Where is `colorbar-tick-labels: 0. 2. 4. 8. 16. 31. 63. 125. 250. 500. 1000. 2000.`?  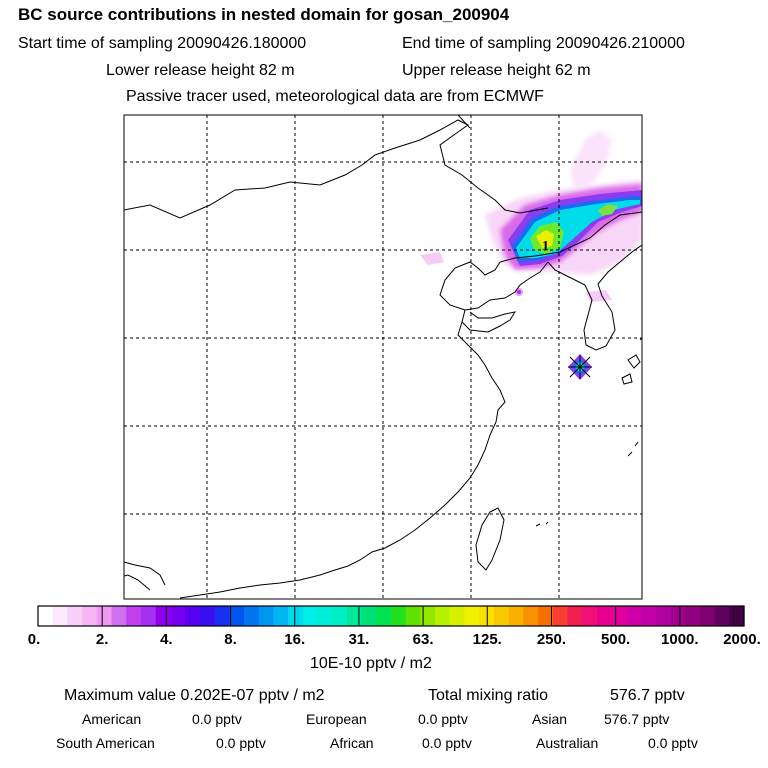
colorbar-tick-labels: 0. 2. 4. 8. 16. 31. 63. 125. 250. 500. 1000. 2000. is located at coordinates (394, 627).